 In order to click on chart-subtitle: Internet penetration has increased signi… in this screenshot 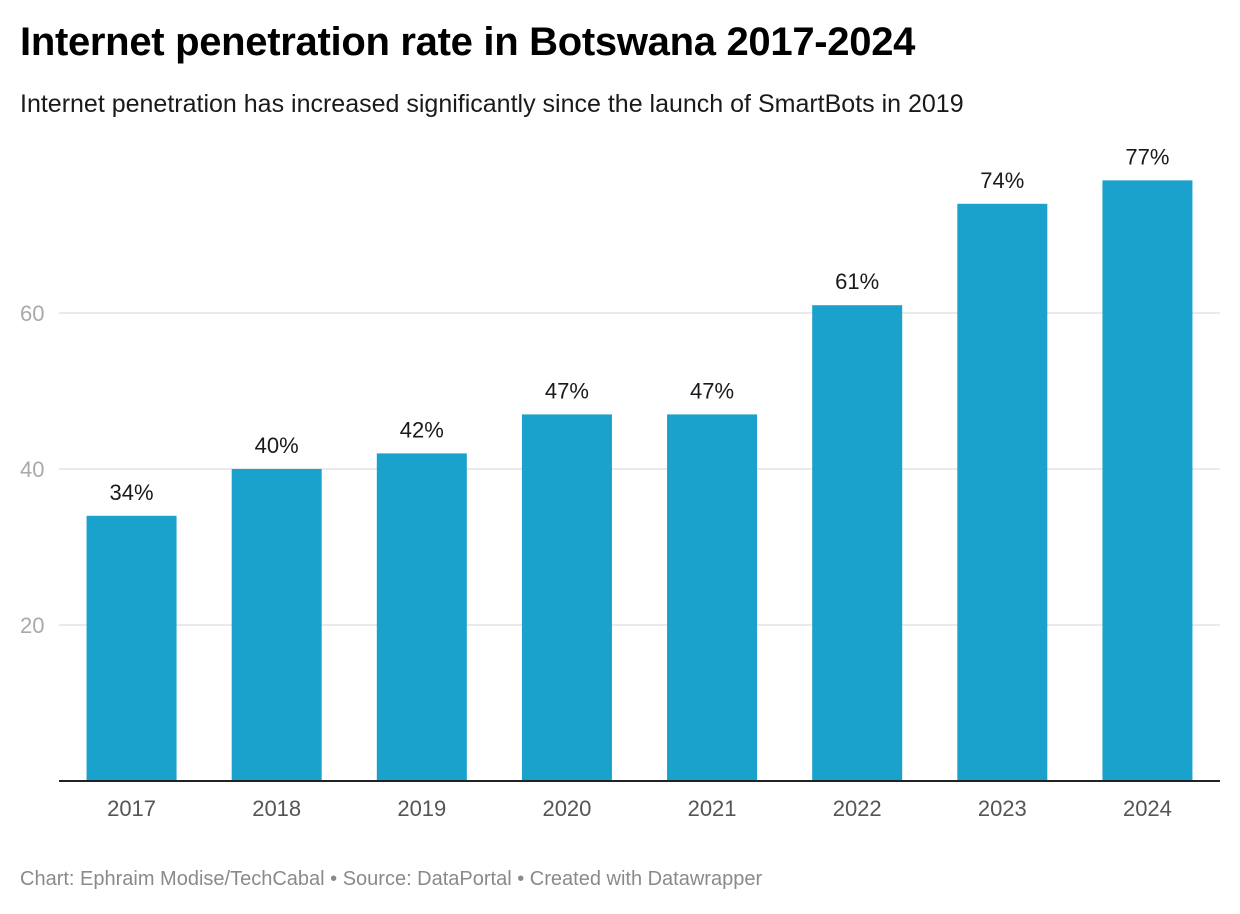, I will do `click(492, 104)`.